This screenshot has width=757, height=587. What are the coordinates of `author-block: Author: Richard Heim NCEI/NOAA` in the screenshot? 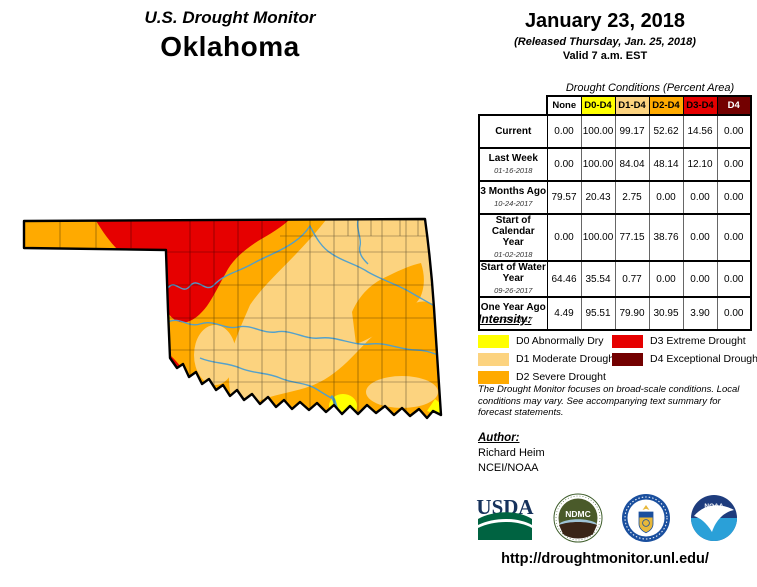 It's located at (511, 453).